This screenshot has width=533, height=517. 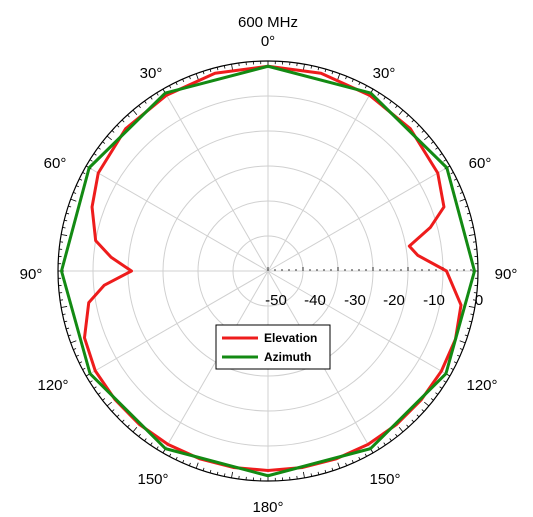 What do you see at coordinates (268, 22) in the screenshot?
I see `chart-title: 600 MHz` at bounding box center [268, 22].